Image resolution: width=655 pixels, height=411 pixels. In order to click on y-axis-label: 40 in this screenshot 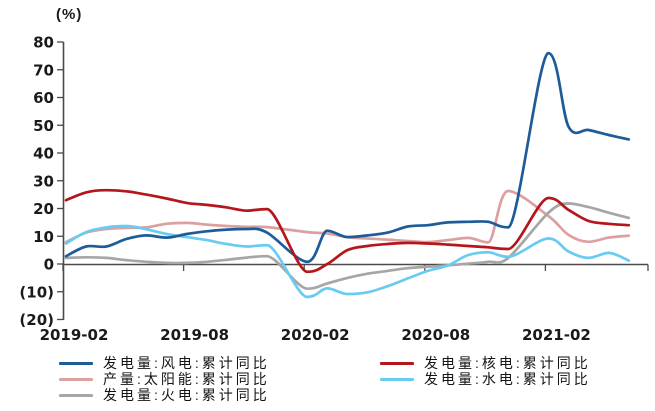, I will do `click(43, 154)`.